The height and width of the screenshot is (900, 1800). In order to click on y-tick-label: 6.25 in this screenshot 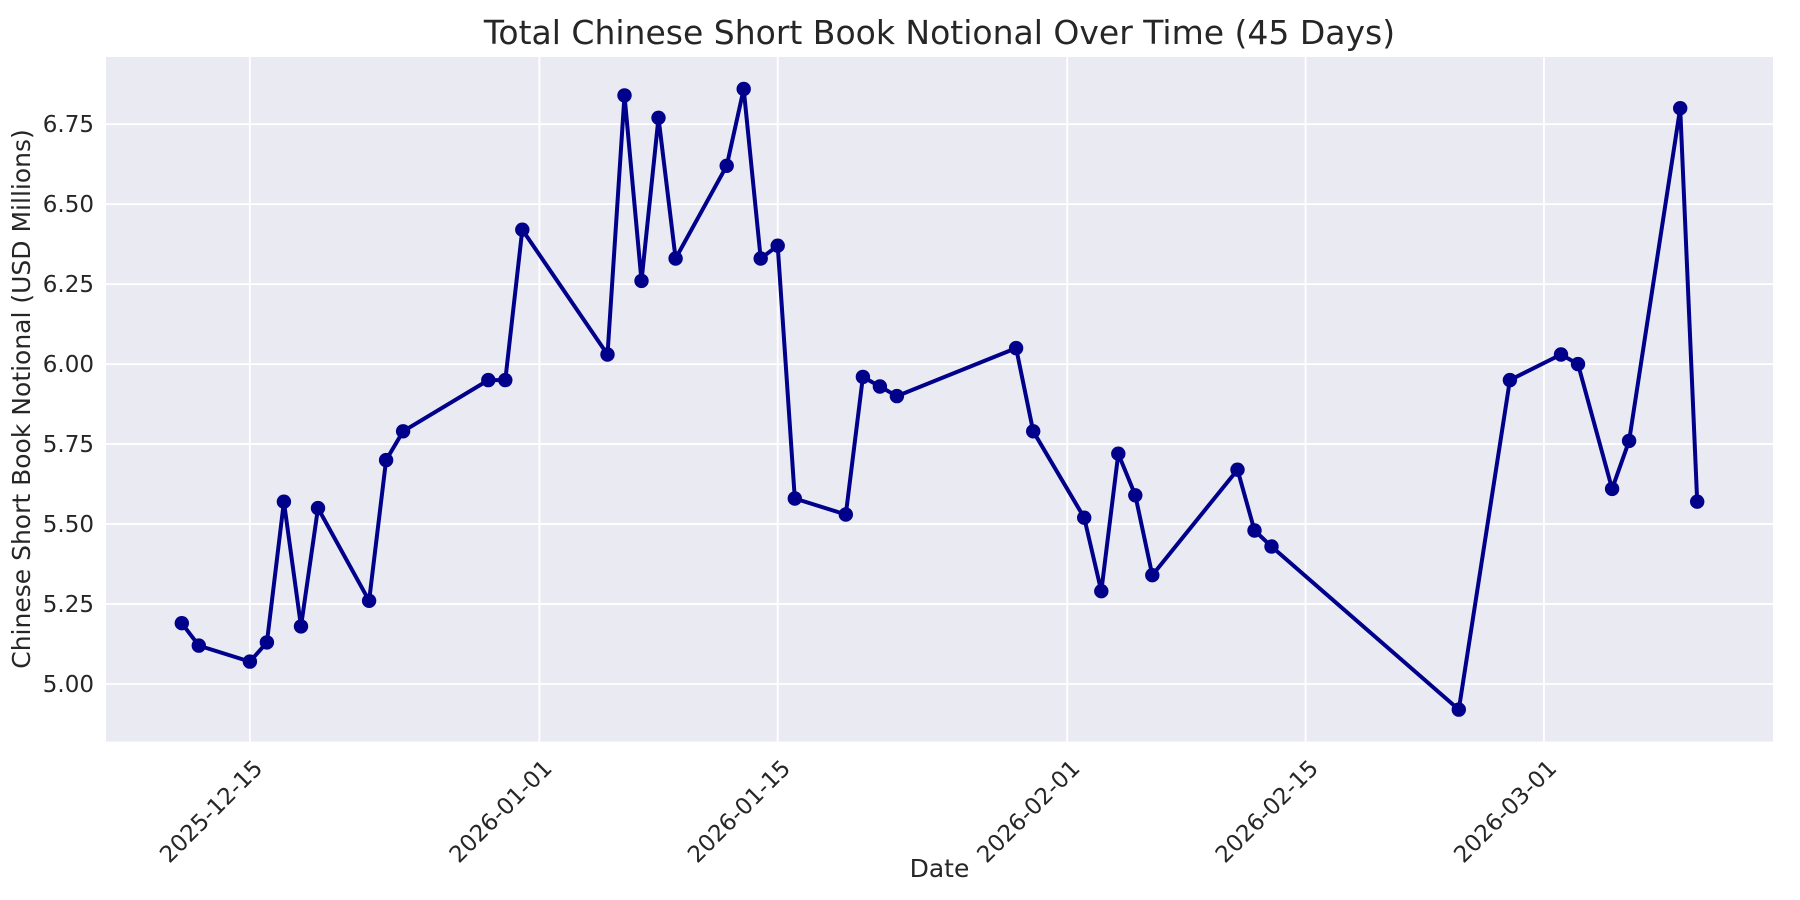, I will do `click(68, 285)`.